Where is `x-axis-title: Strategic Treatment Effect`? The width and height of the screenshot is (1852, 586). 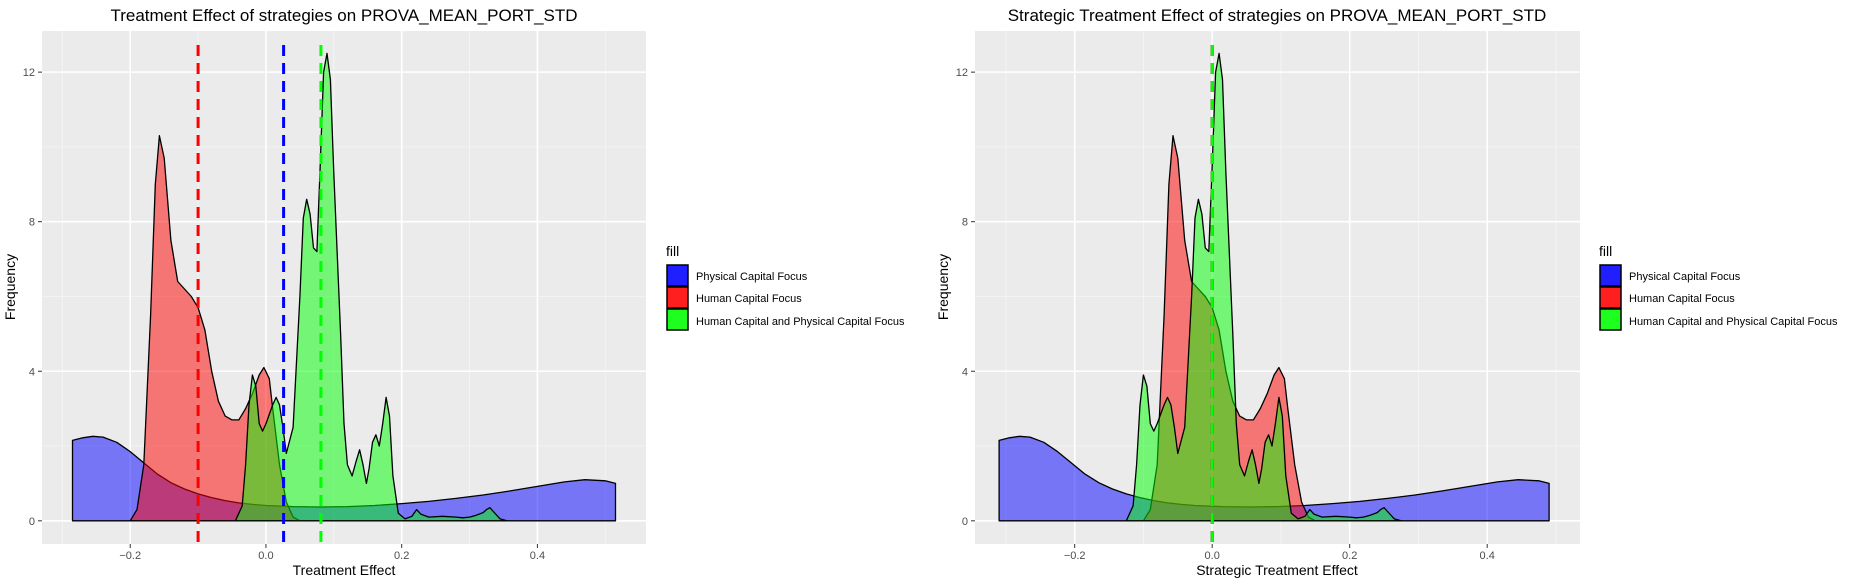
x-axis-title: Strategic Treatment Effect is located at coordinates (1277, 570).